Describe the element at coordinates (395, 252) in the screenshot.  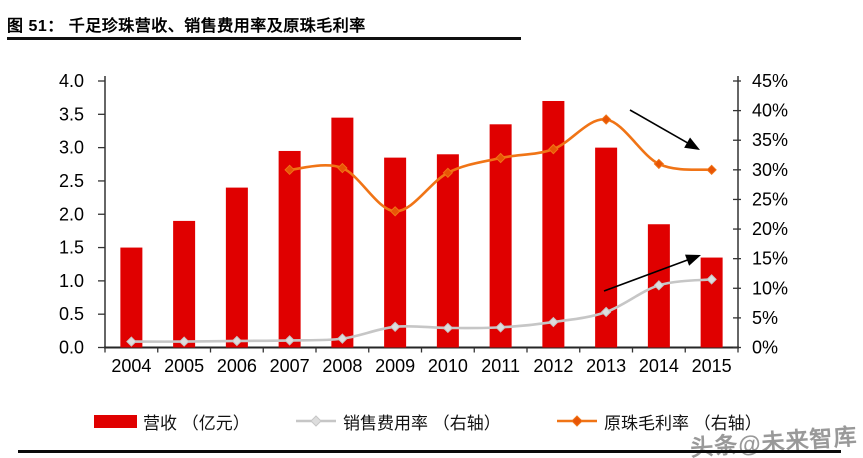
I see `revenue-bar-2009` at that location.